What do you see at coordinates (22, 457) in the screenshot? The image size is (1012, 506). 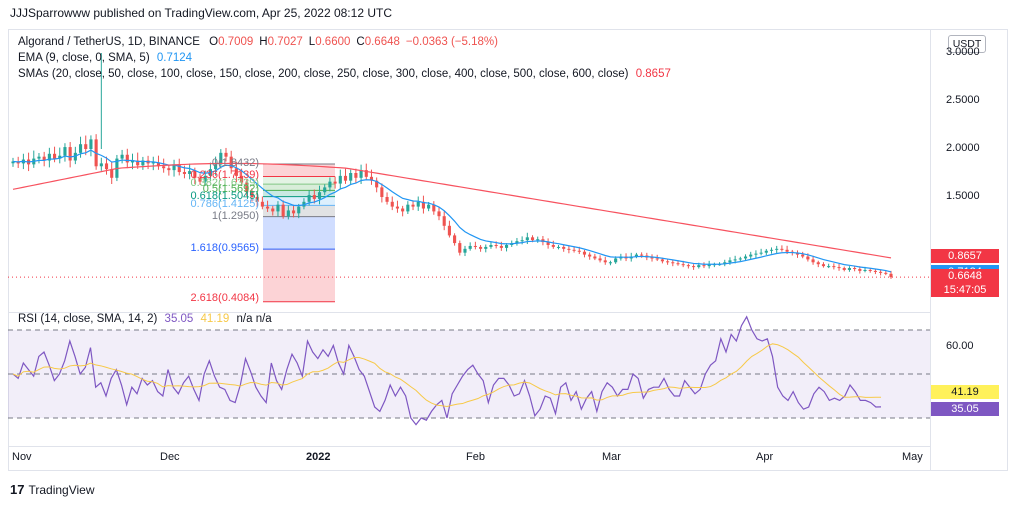 I see `time-tick-label: Nov` at bounding box center [22, 457].